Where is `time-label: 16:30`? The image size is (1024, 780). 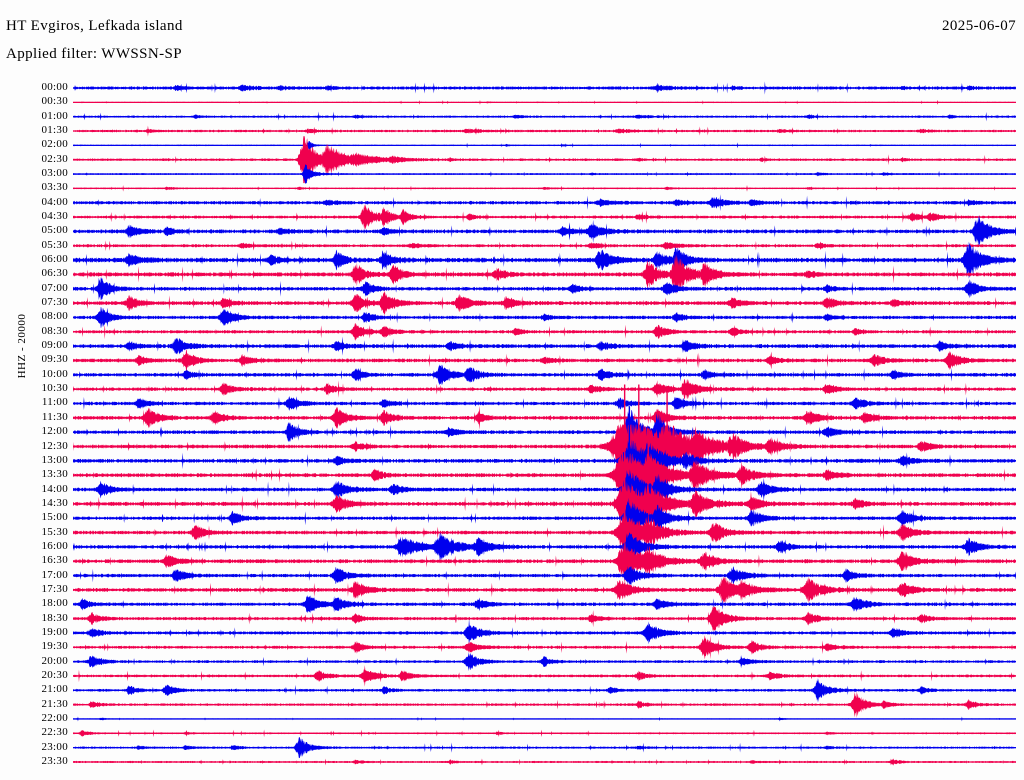
time-label: 16:30 is located at coordinates (54, 560).